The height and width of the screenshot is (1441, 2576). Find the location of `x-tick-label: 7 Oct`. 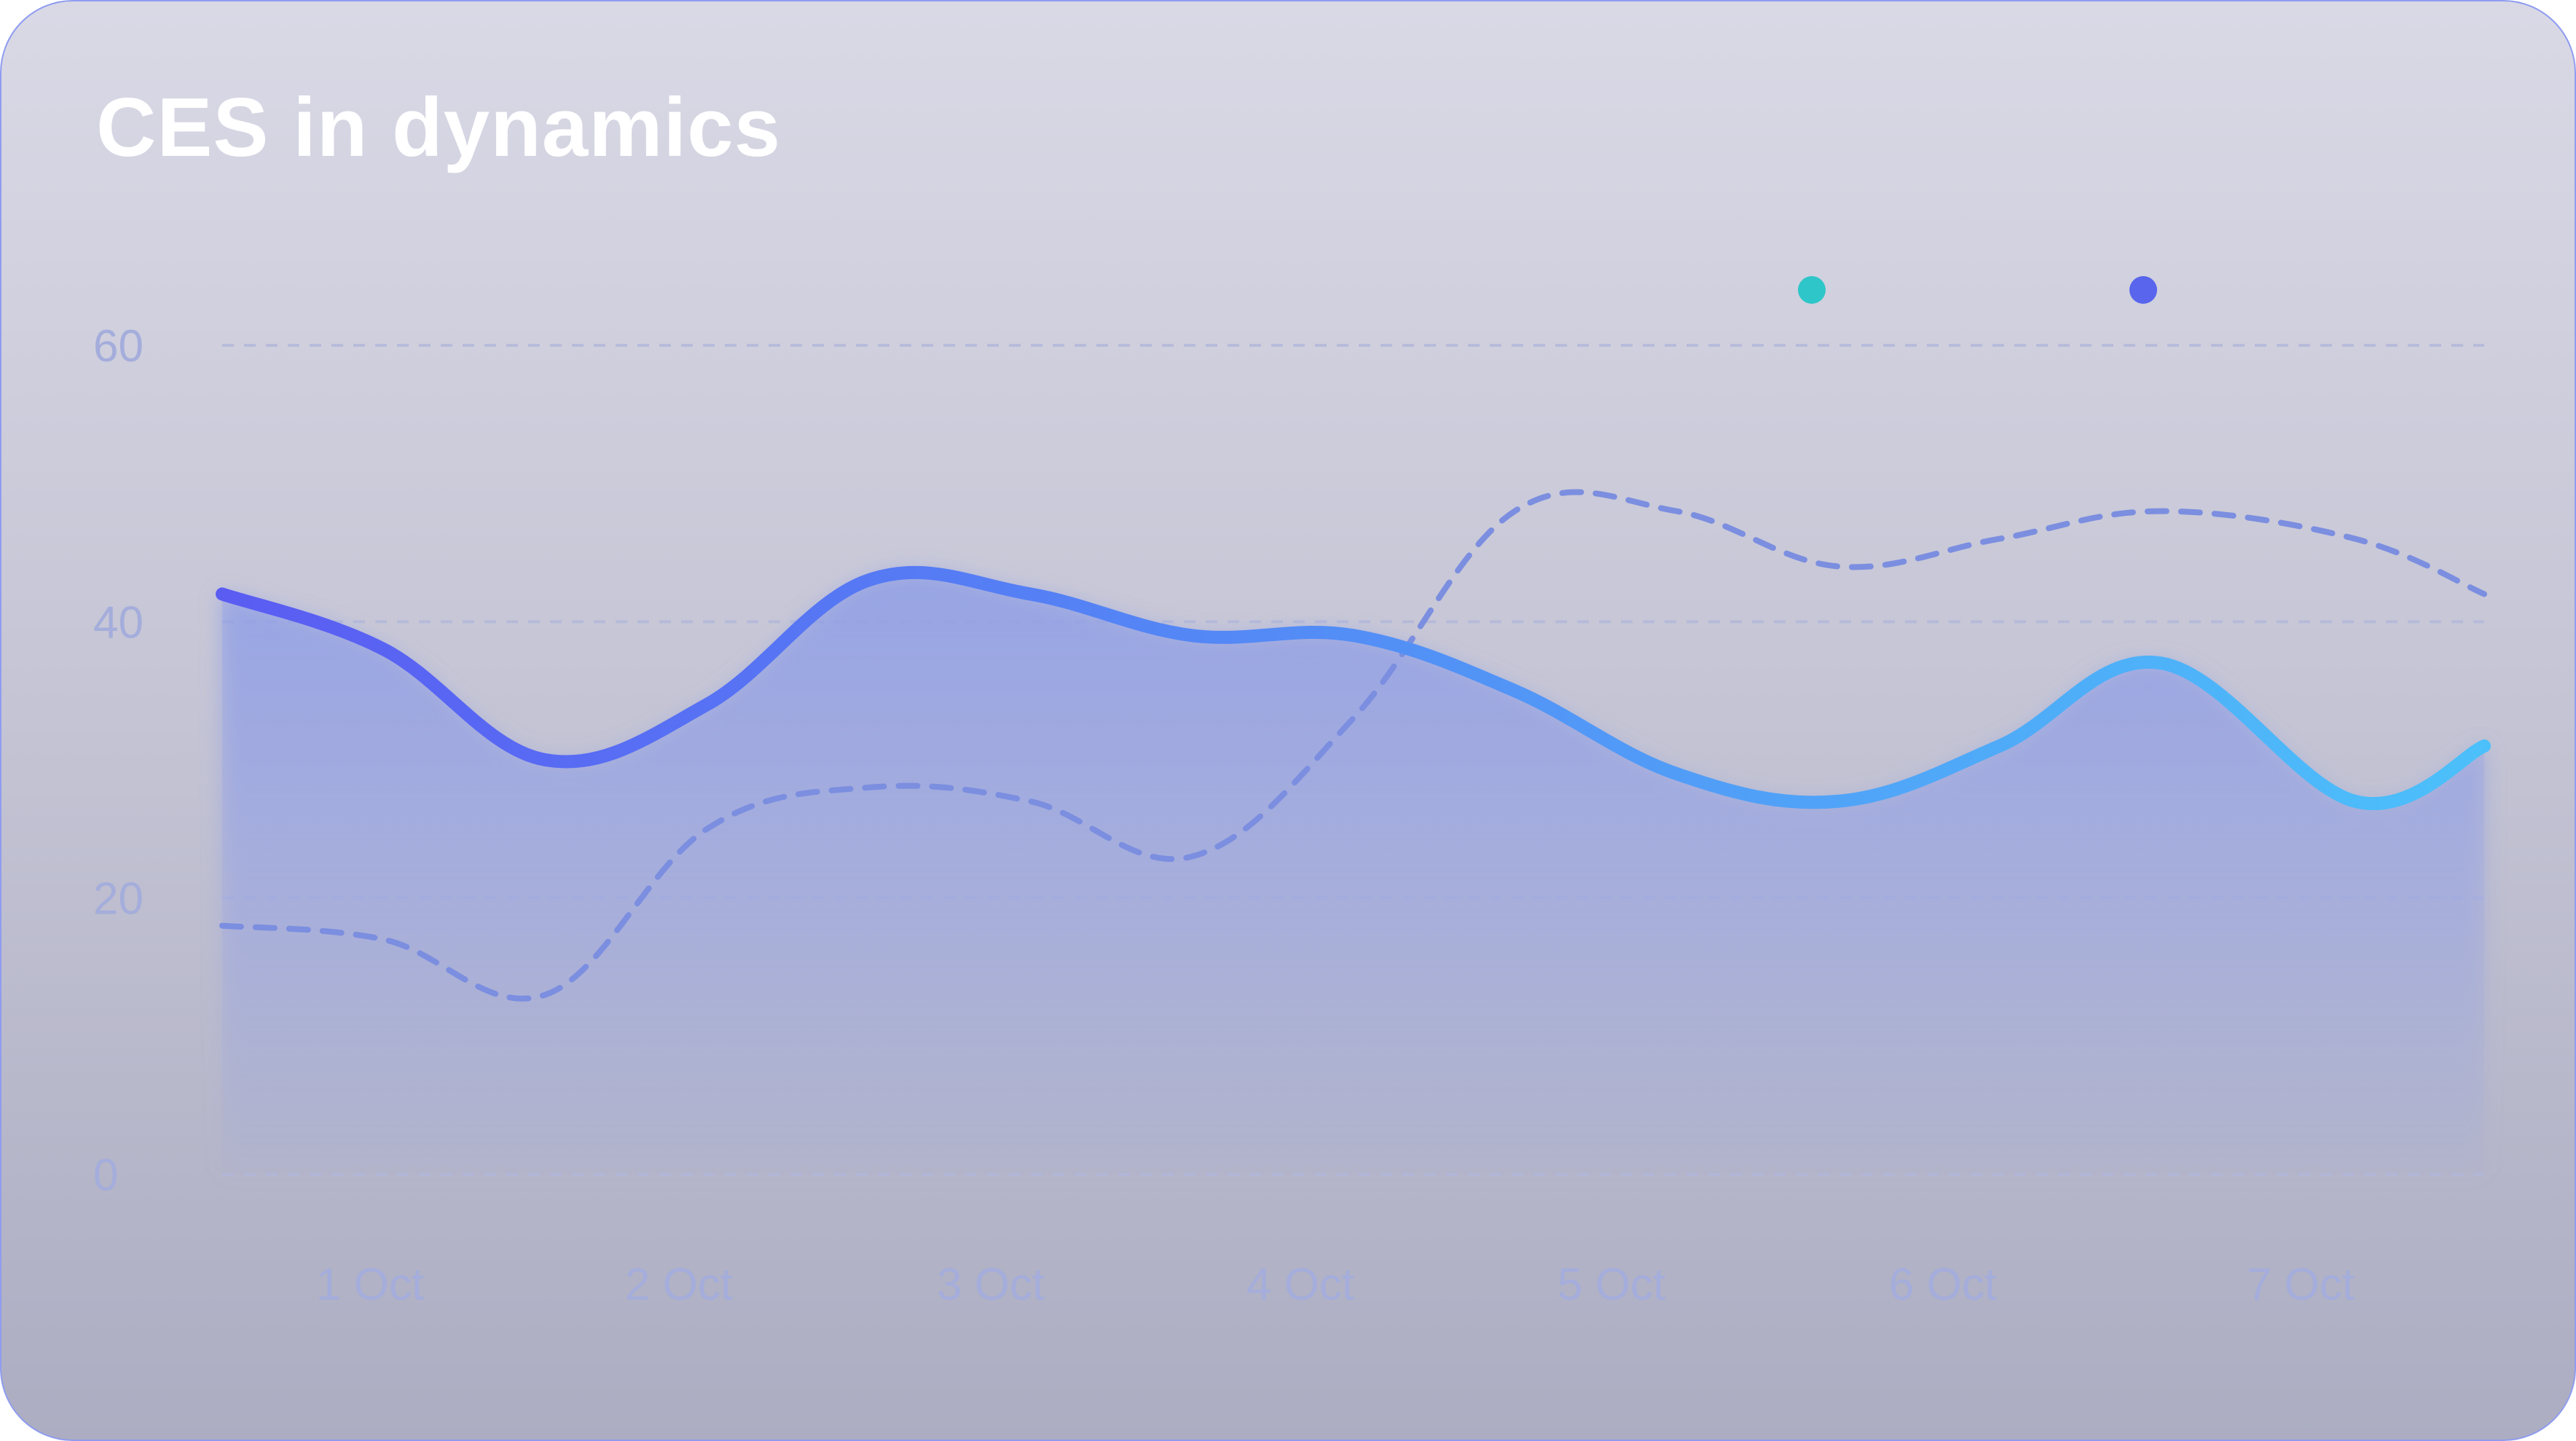

x-tick-label: 7 Oct is located at coordinates (2301, 1285).